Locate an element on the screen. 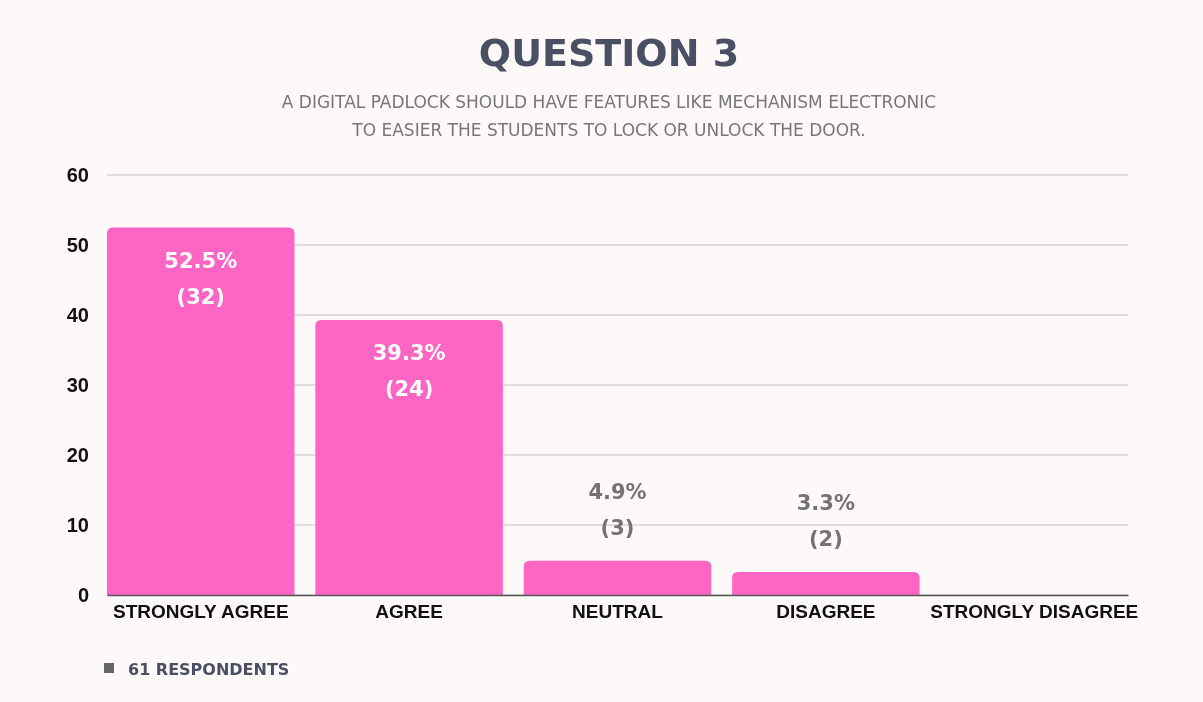 This screenshot has height=702, width=1203. chart-subtitle: A DIGITAL PADLOCK SHOULD HAVE FEATURES LIKE MECHANISM ELECTRONIC TO EASIER THE STUDENTS TO LOCK OR UNLOCK THE DOOR. is located at coordinates (609, 116).